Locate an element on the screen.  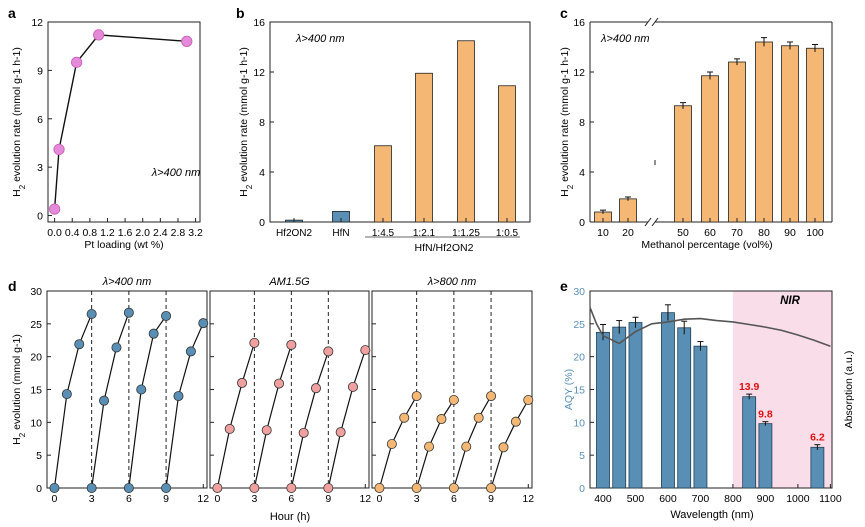
panel-e-y-label-right: Absorption (a.u.) is located at coordinates (849, 390).